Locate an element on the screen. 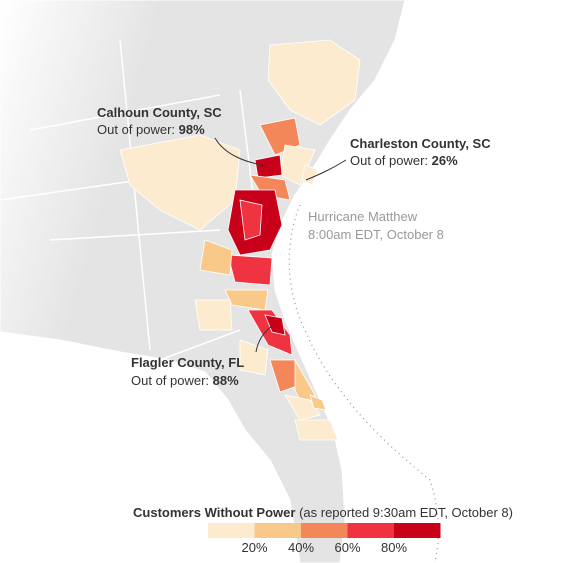 This screenshot has height=563, width=579. annotation-text: Out of power: 98% is located at coordinates (151, 129).